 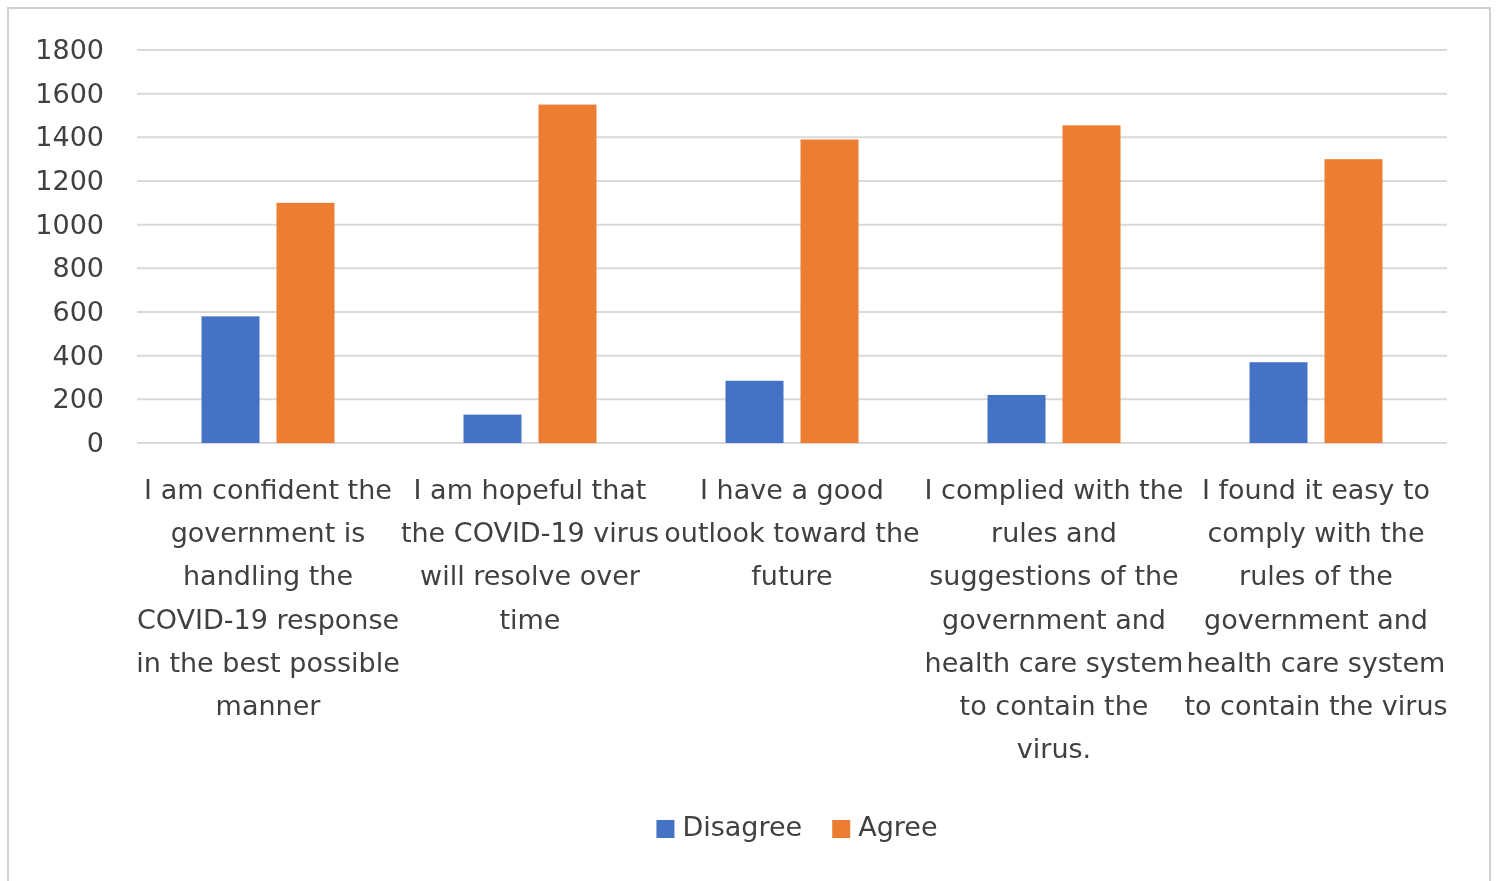 I want to click on legend-label: Disagree, so click(x=742, y=826).